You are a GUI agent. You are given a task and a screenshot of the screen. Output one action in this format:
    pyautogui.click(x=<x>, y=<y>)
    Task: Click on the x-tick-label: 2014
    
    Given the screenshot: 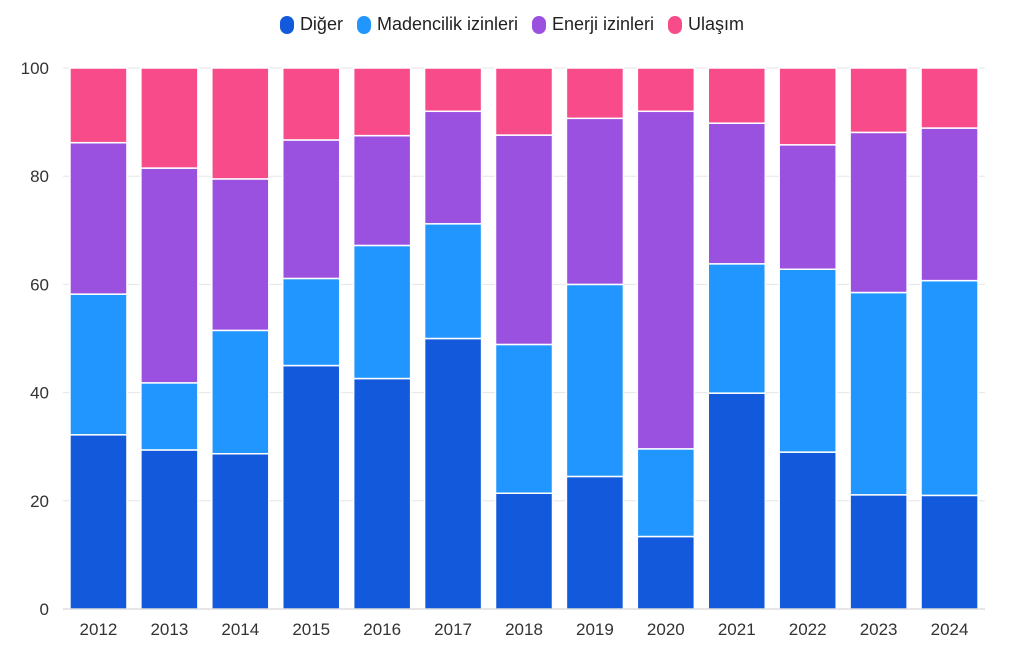 What is the action you would take?
    pyautogui.click(x=240, y=629)
    